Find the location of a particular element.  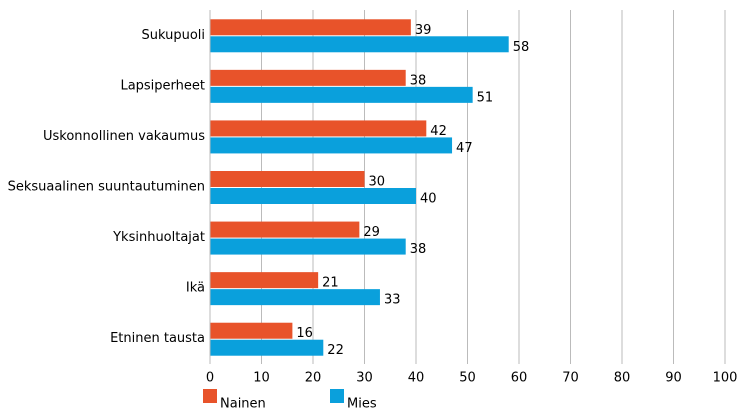

y-tick-label: Etninen tausta is located at coordinates (157, 338).